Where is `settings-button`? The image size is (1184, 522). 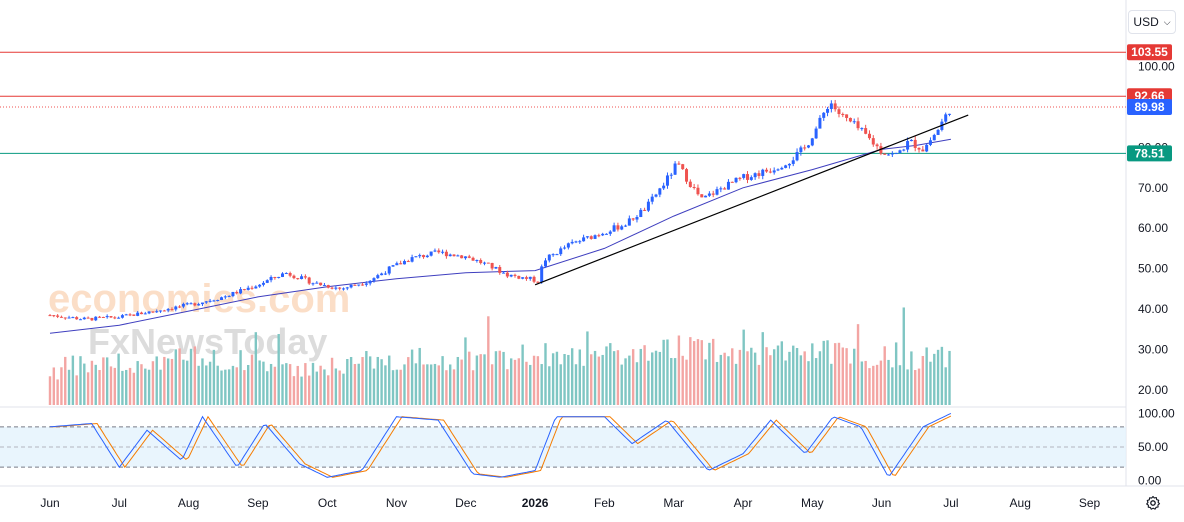 settings-button is located at coordinates (1153, 503).